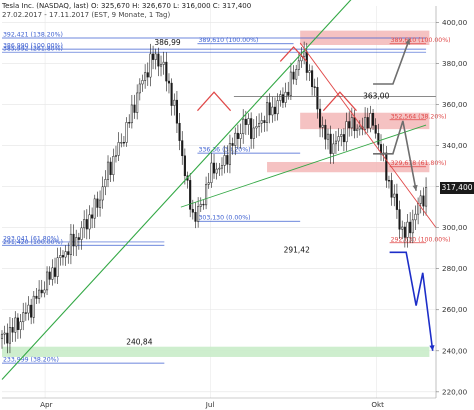 The width and height of the screenshot is (474, 410). I want to click on downtrend-line, so click(368, 135).